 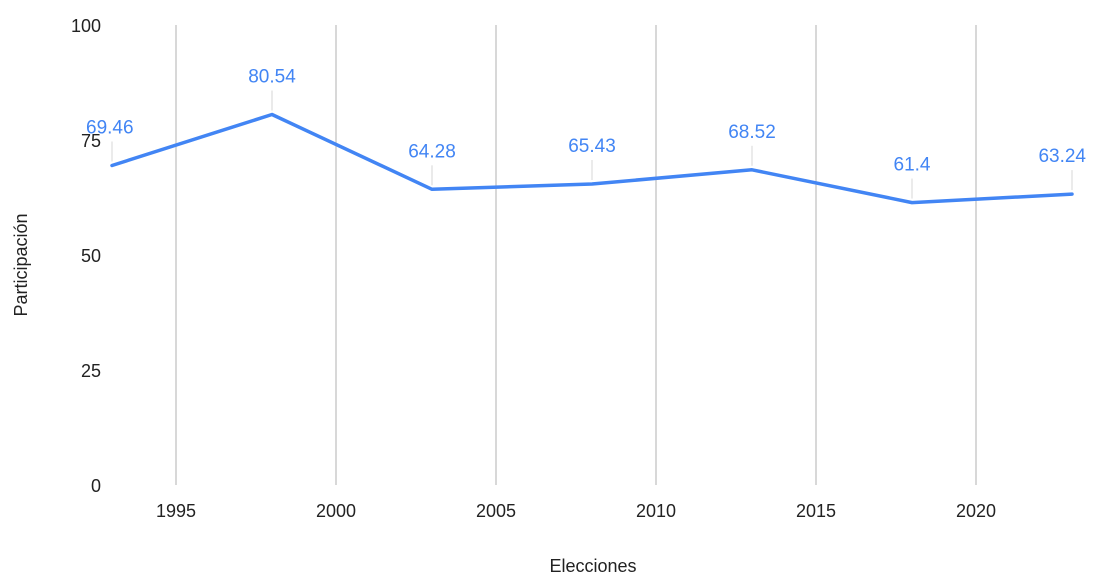 I want to click on y-axis-ticks: 0 25 50 75 100, so click(x=86, y=256).